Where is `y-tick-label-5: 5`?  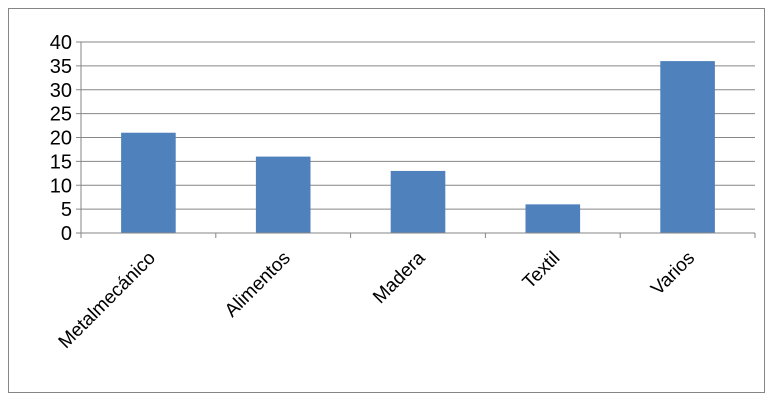 y-tick-label-5: 5 is located at coordinates (66, 210).